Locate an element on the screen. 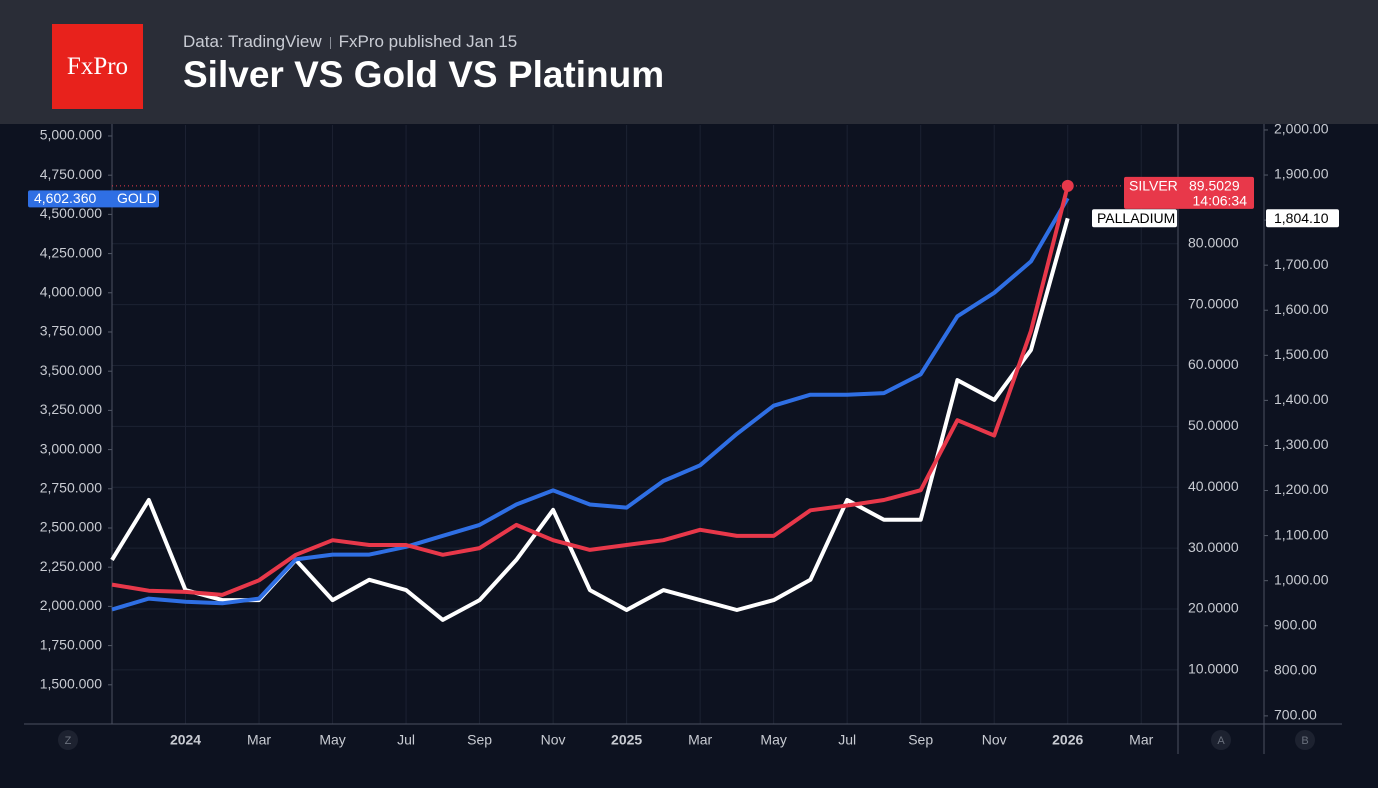 This screenshot has height=788, width=1378. y3-tick-label: 800.00 is located at coordinates (1295, 670).